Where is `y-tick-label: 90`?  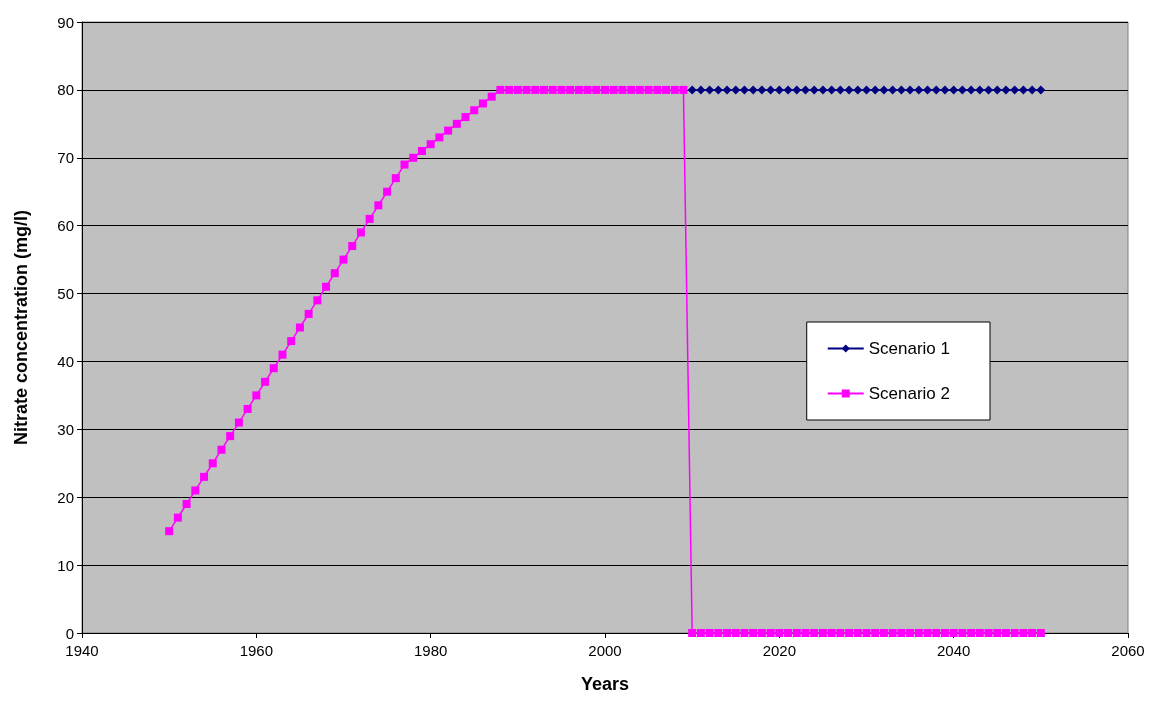 y-tick-label: 90 is located at coordinates (65, 22).